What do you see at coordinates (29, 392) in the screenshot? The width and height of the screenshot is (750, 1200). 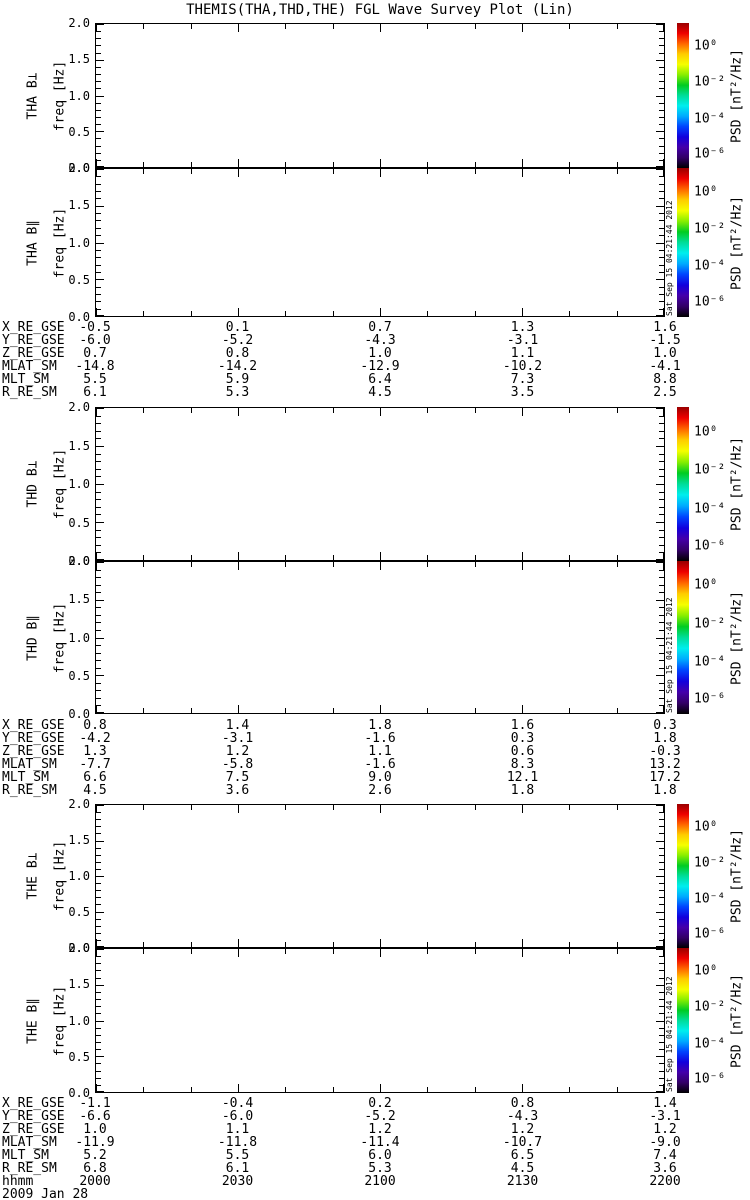 I see `ephemeris-row-label: R_RE_SM` at bounding box center [29, 392].